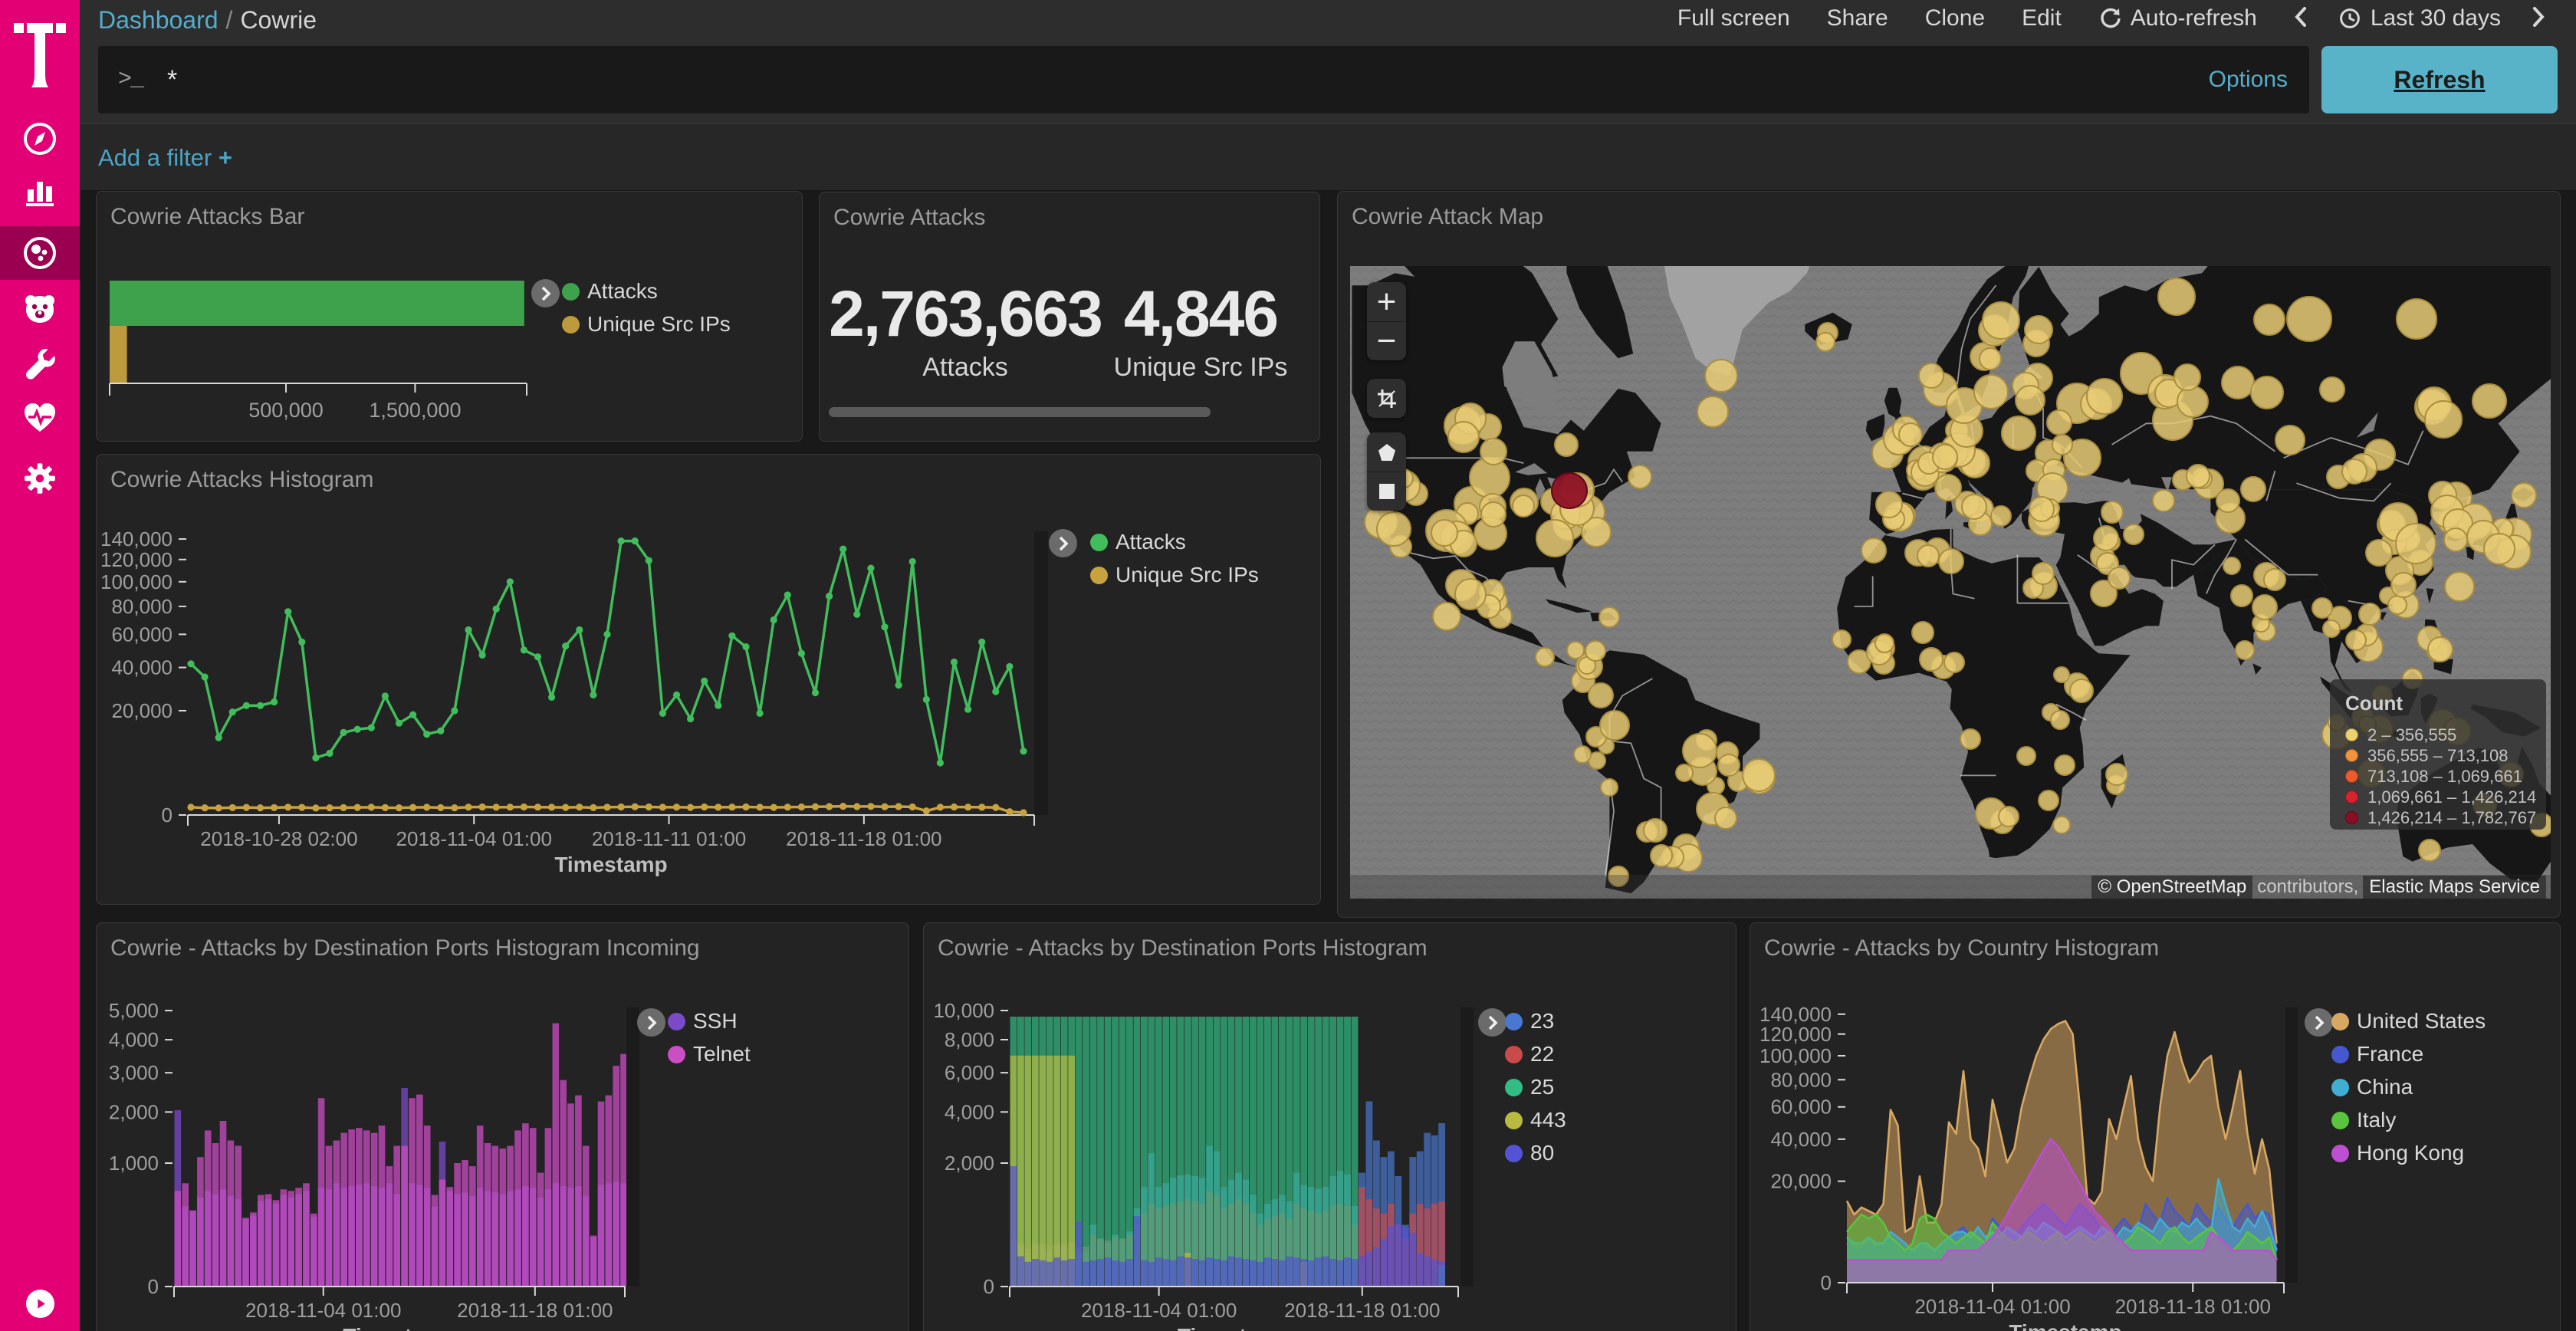 Image resolution: width=2576 pixels, height=1331 pixels. I want to click on auto-refresh-button: Auto-refresh, so click(2178, 18).